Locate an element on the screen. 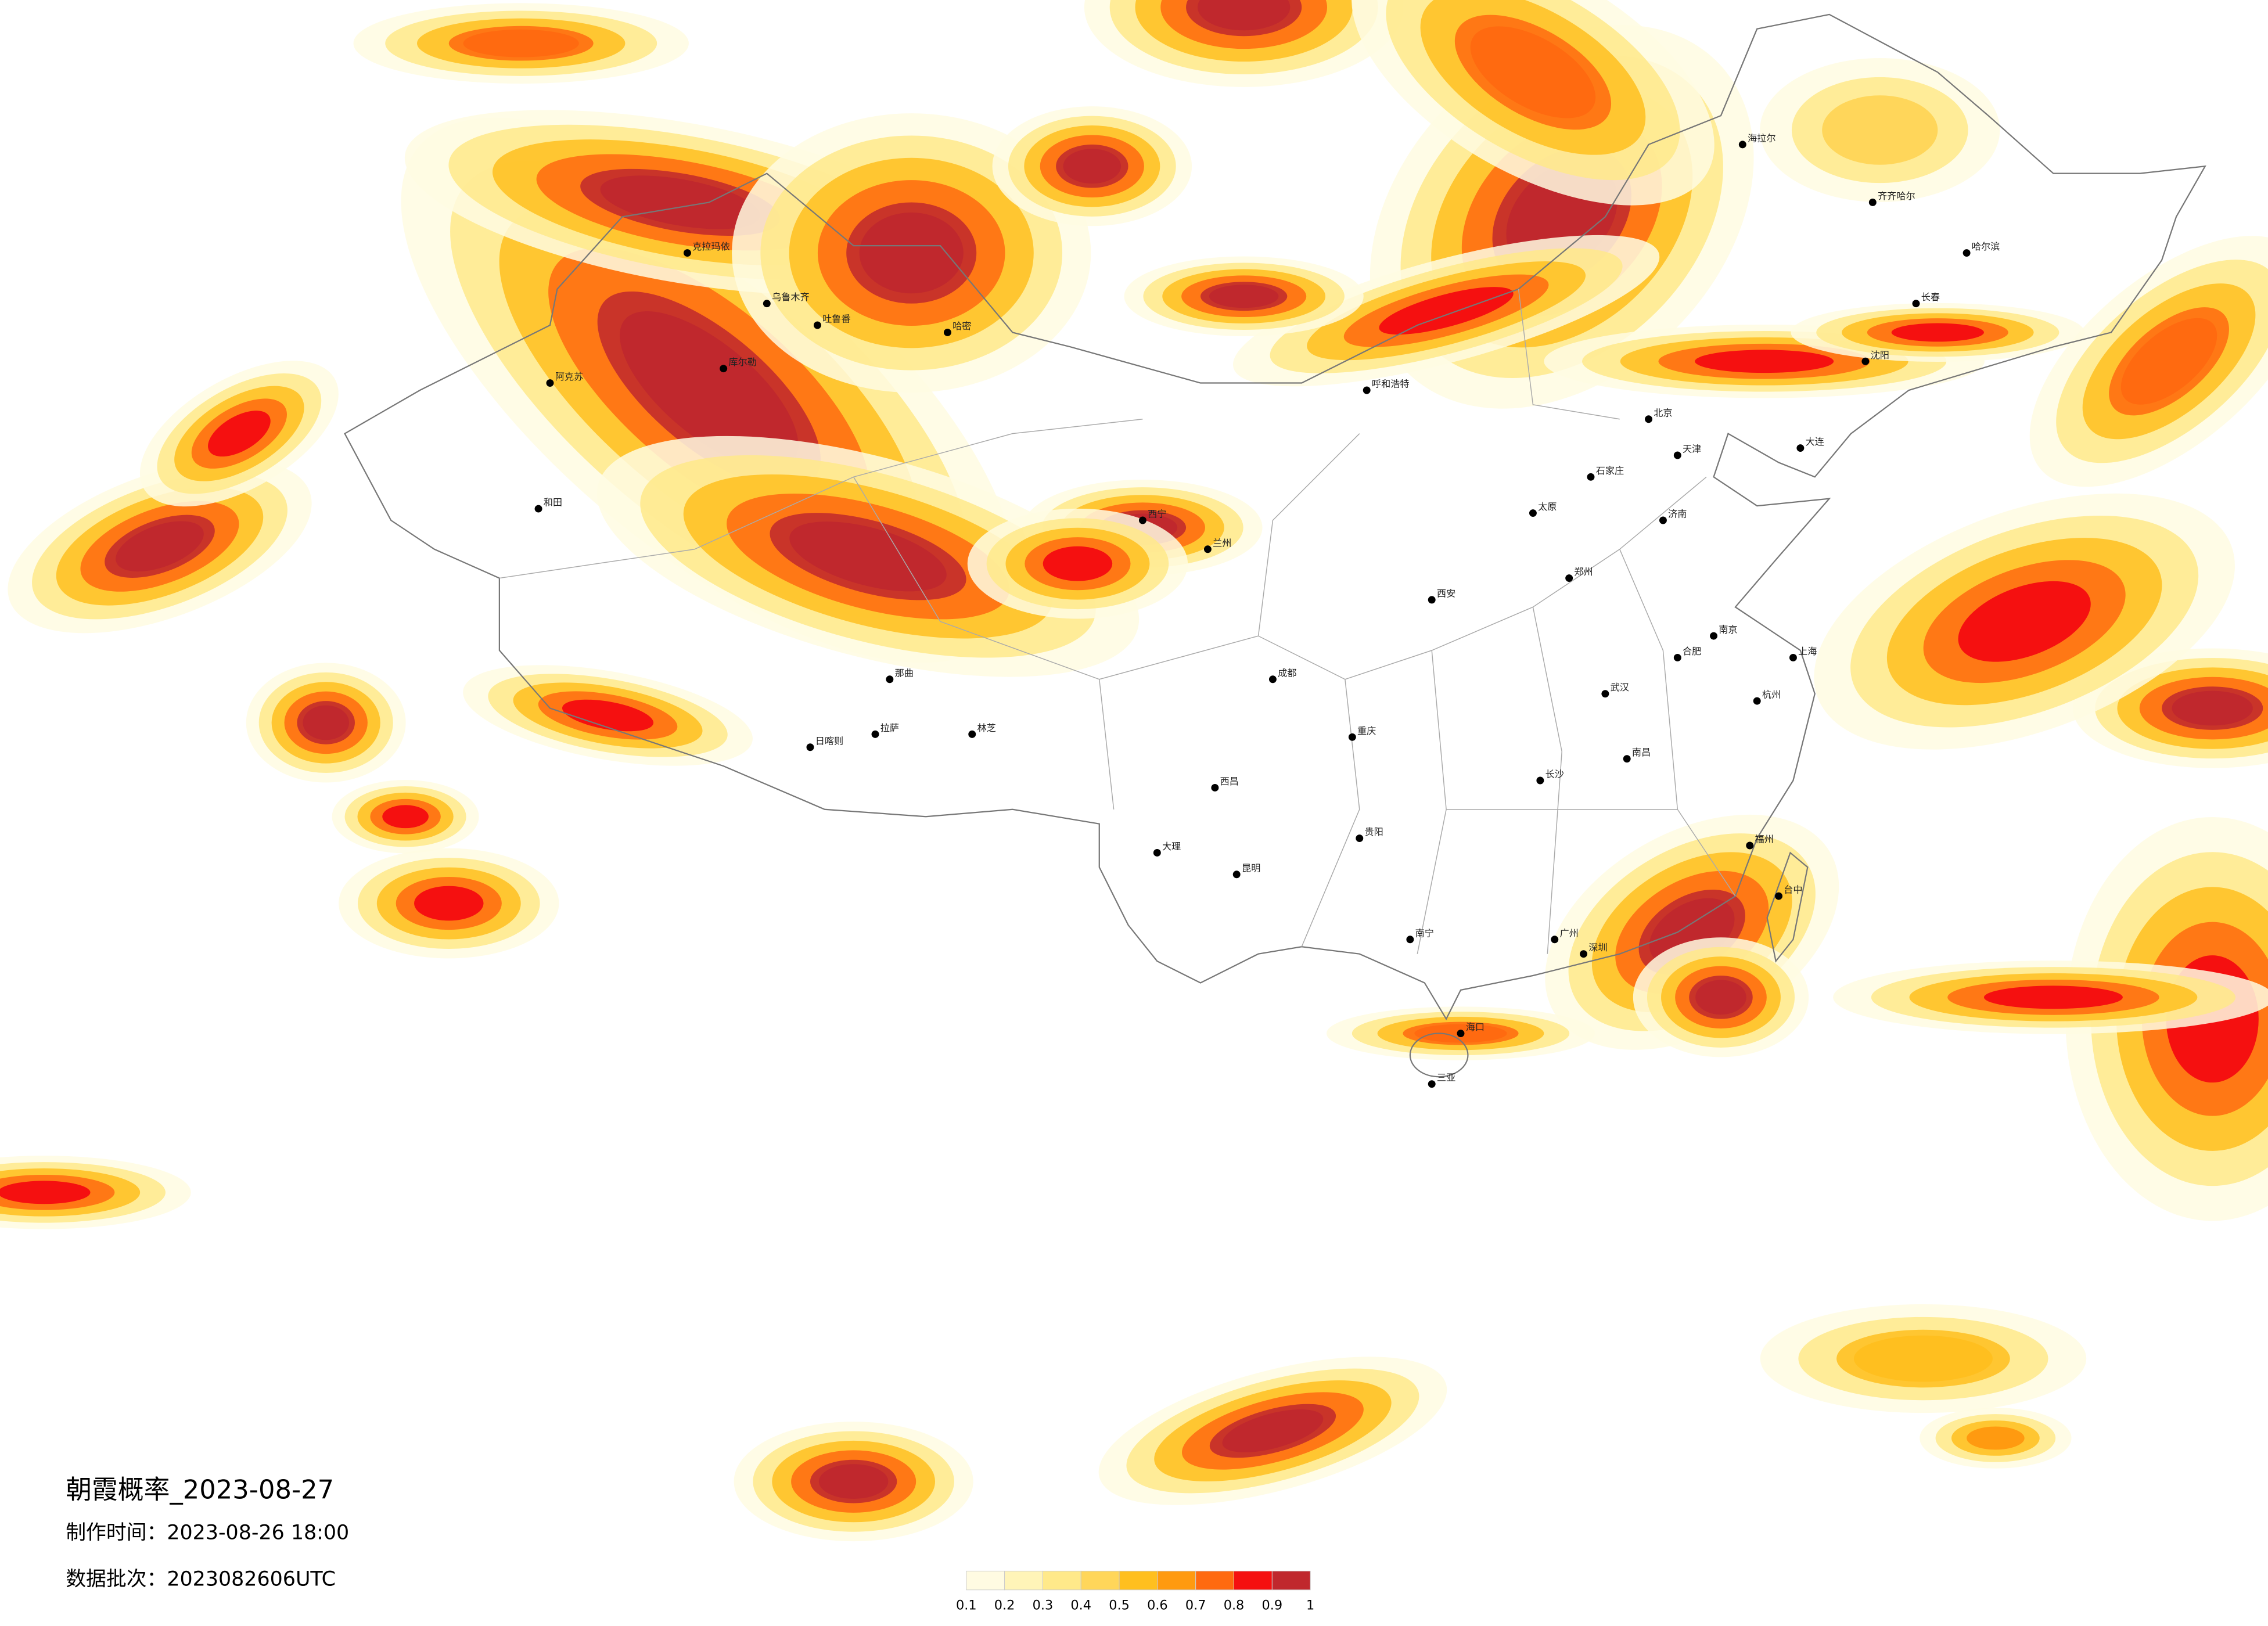 This screenshot has height=1626, width=2268. city-label: 深圳 is located at coordinates (1597, 947).